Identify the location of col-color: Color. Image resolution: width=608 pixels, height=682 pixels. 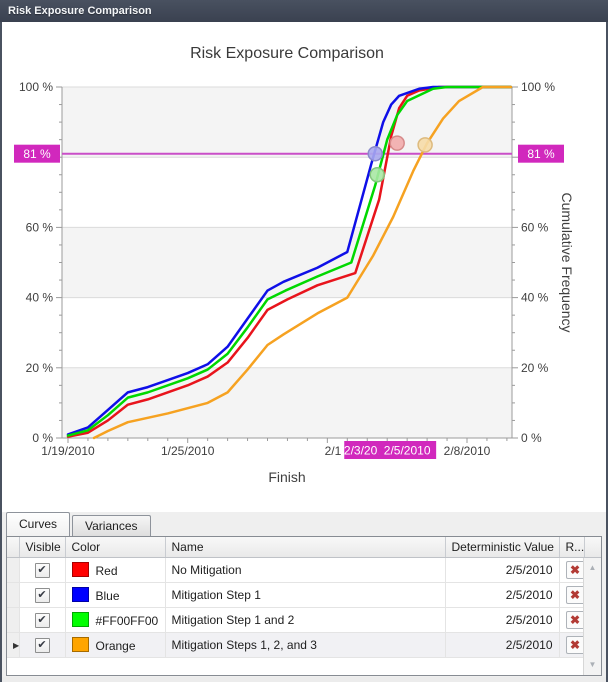
(115, 547).